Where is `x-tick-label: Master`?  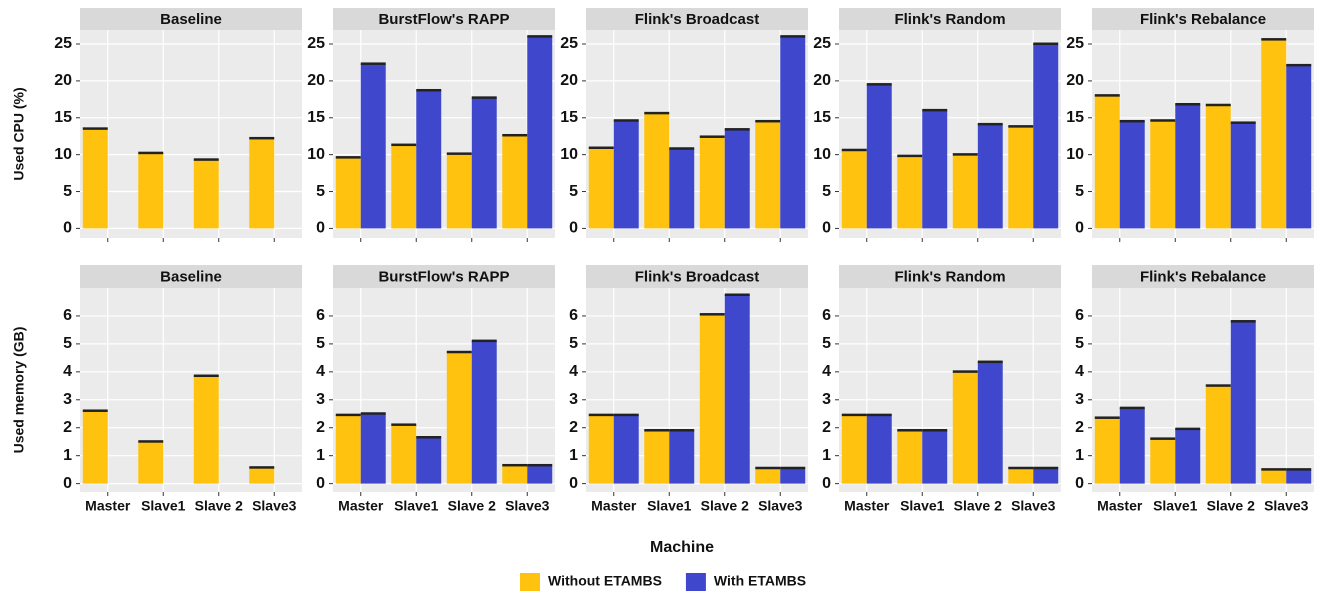
x-tick-label: Master is located at coordinates (867, 506).